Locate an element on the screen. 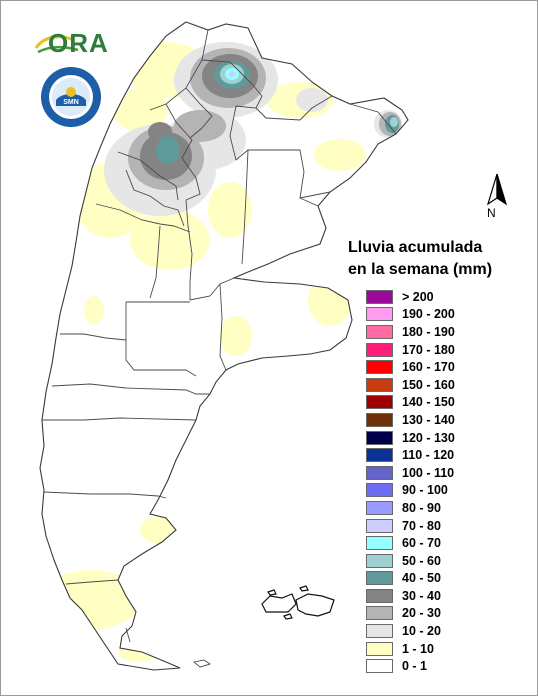 The height and width of the screenshot is (696, 538). legend-item: 40 - 50 is located at coordinates (441, 579).